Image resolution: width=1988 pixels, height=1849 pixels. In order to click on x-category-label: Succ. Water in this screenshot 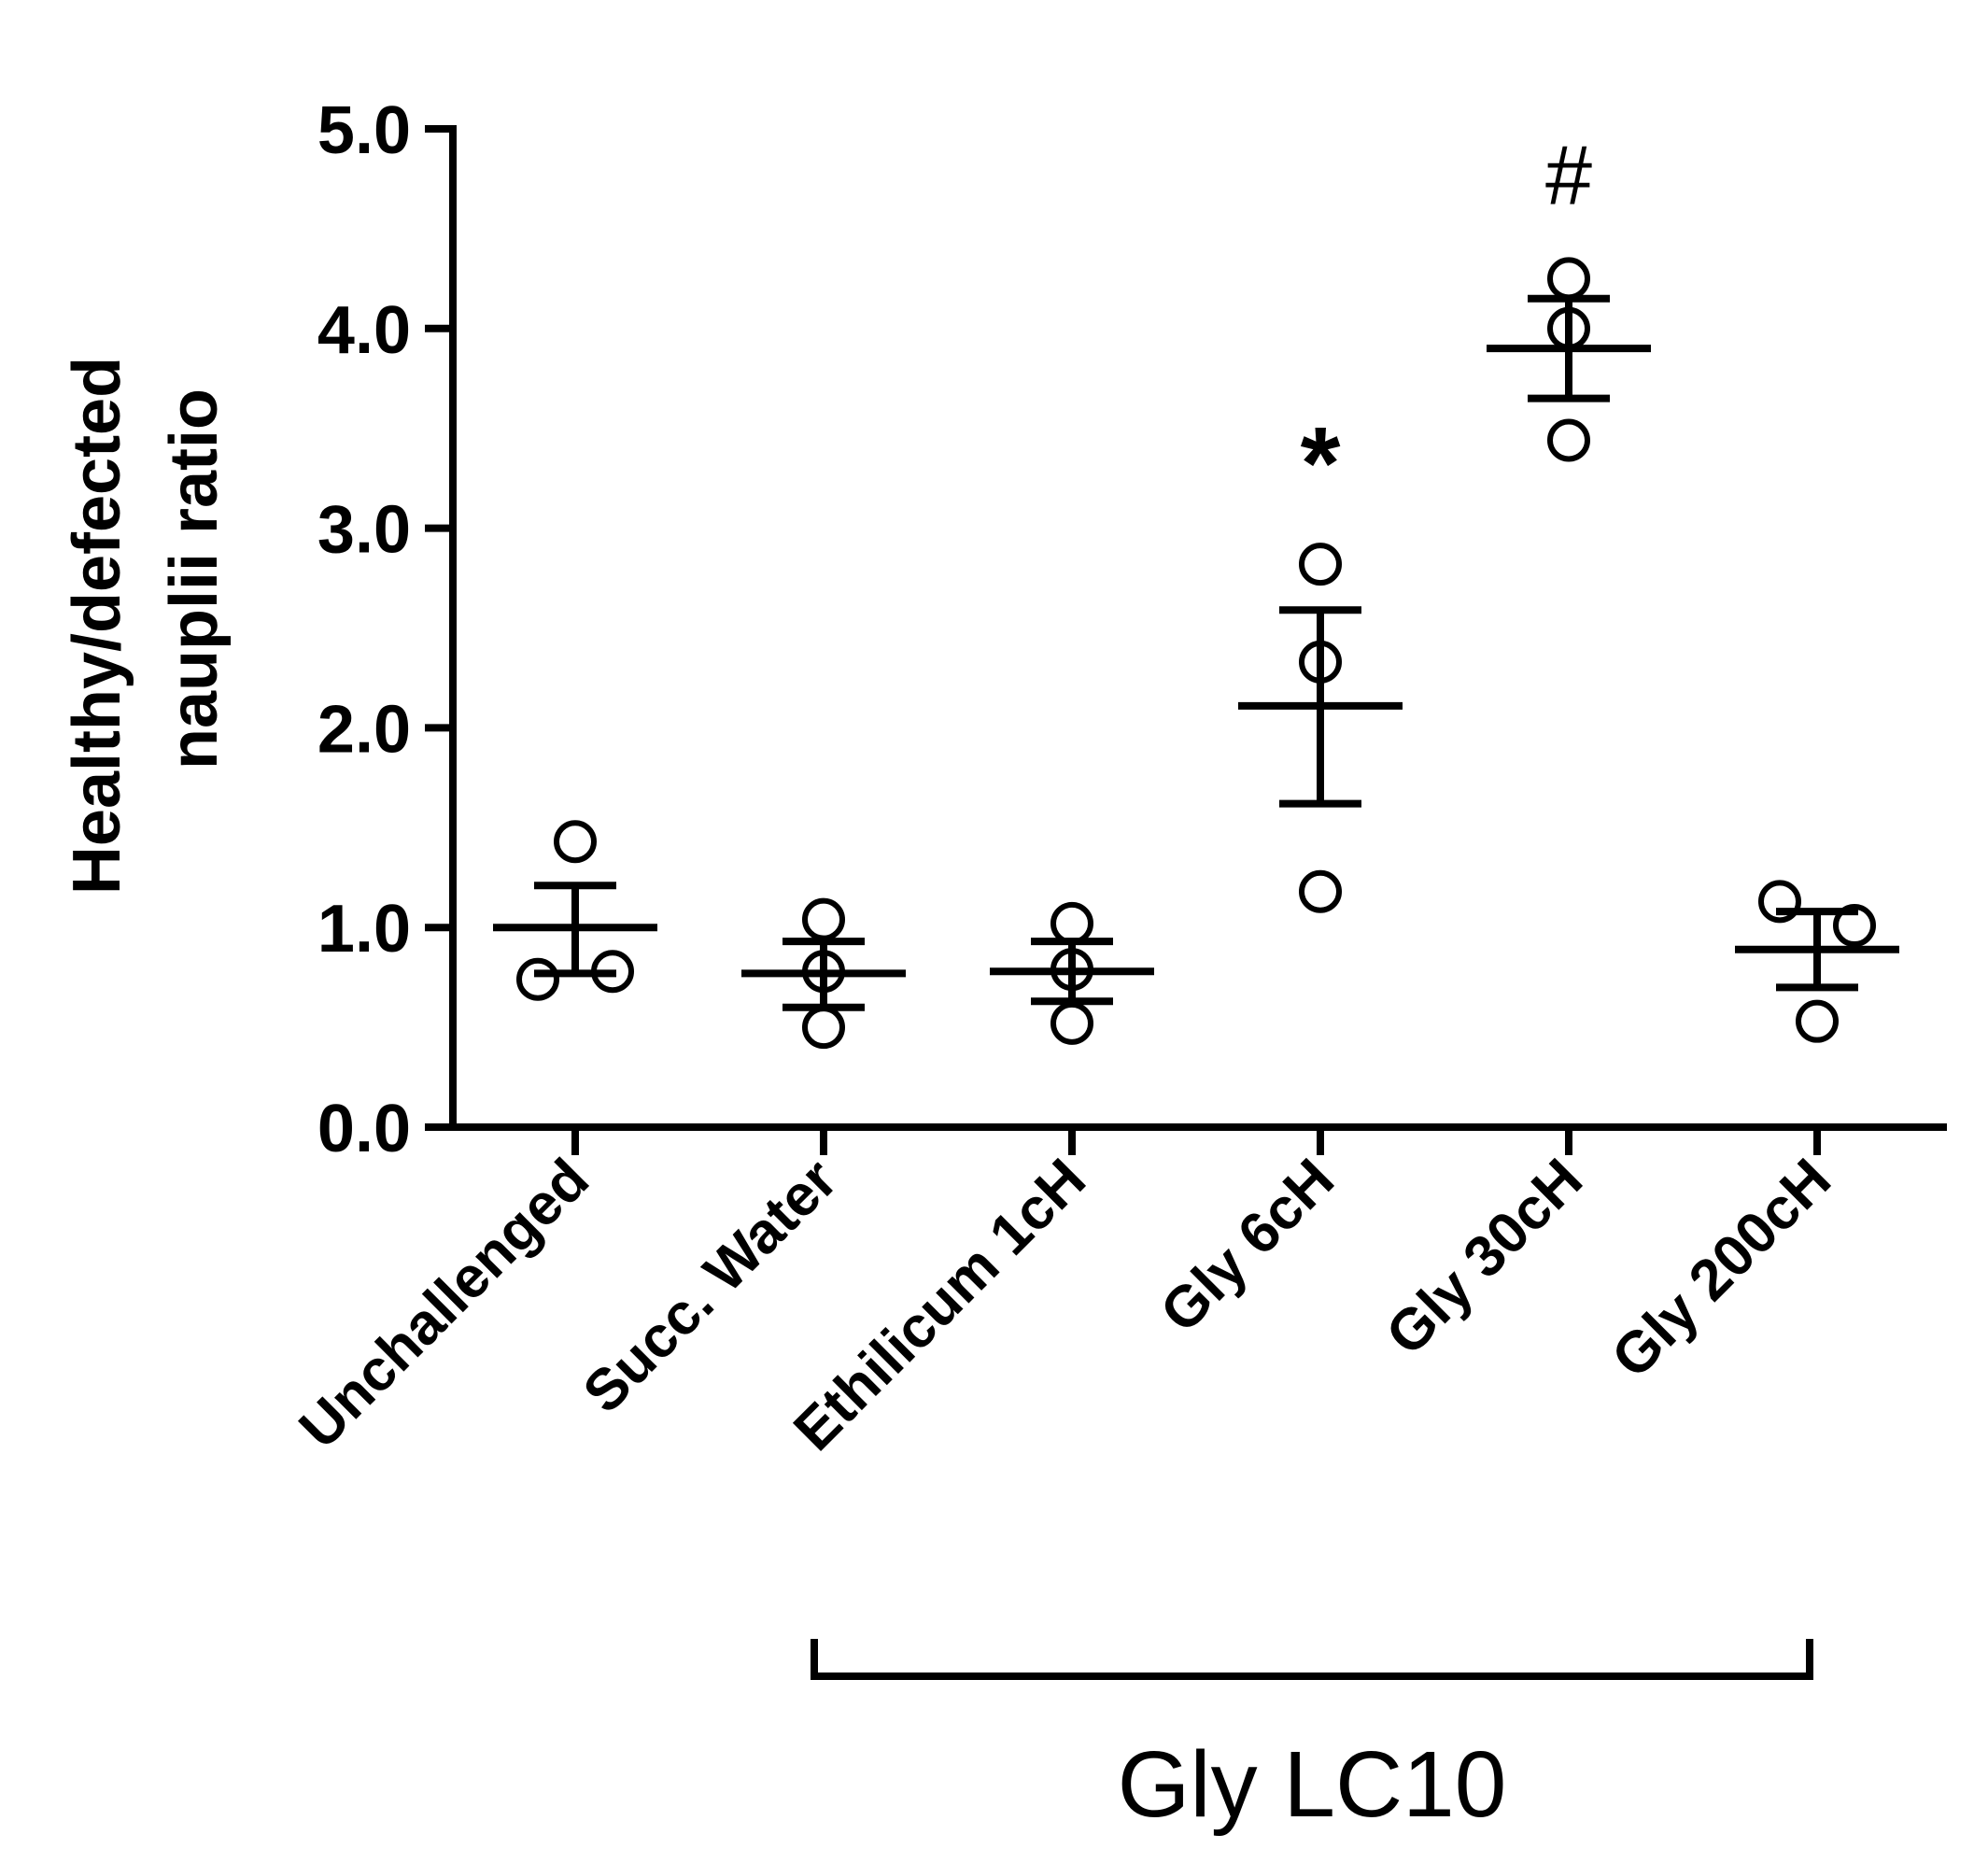, I will do `click(711, 1286)`.